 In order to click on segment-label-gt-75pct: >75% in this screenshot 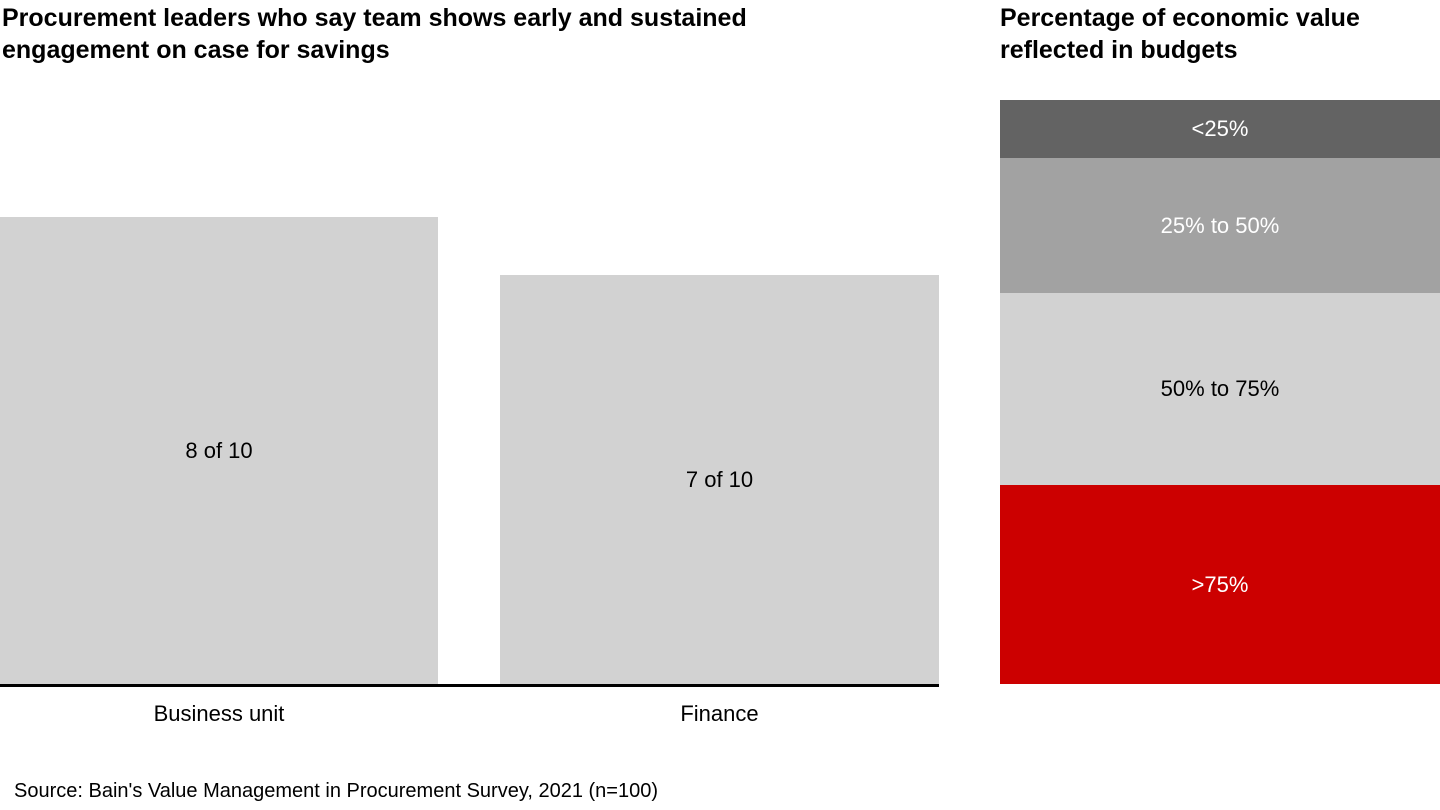, I will do `click(1220, 584)`.